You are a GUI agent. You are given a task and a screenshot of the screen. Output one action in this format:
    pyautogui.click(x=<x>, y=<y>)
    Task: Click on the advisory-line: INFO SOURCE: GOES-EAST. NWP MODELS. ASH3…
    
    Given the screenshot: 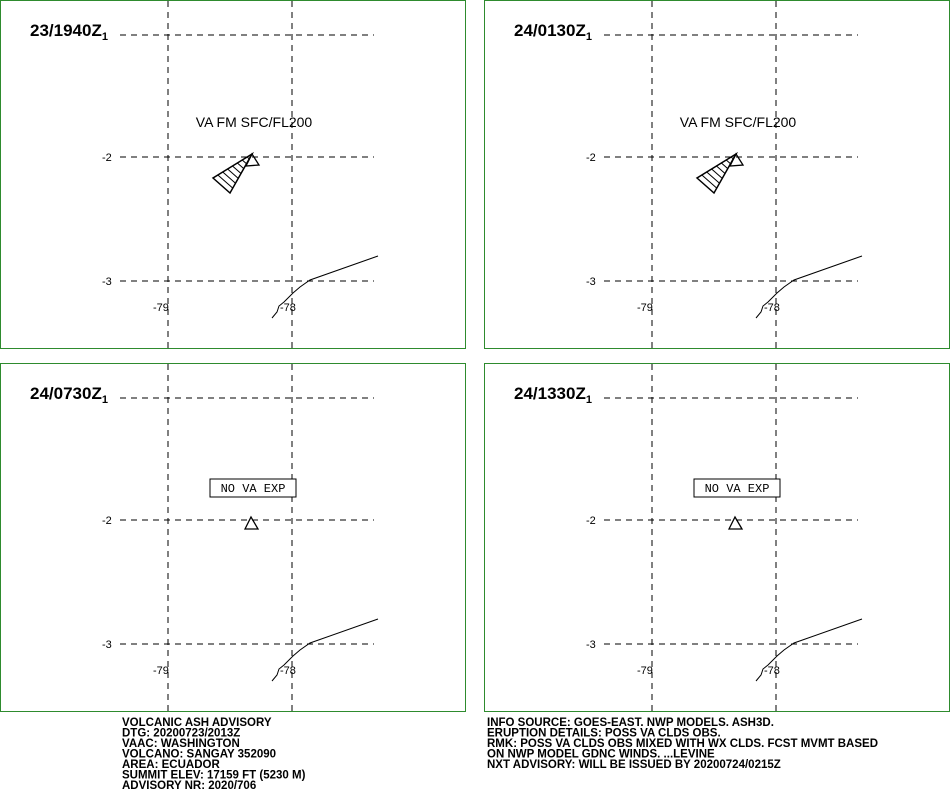 What is the action you would take?
    pyautogui.click(x=630, y=723)
    